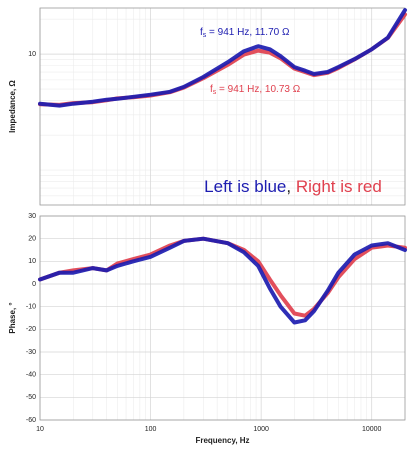  What do you see at coordinates (245, 186) in the screenshot?
I see `caption-part: Left is blue` at bounding box center [245, 186].